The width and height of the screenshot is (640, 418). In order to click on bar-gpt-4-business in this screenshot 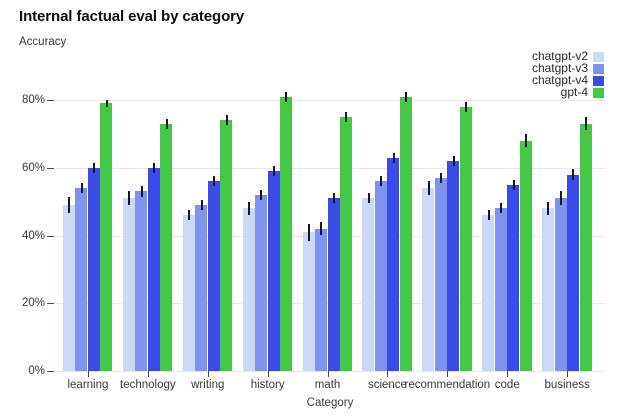, I will do `click(585, 247)`.